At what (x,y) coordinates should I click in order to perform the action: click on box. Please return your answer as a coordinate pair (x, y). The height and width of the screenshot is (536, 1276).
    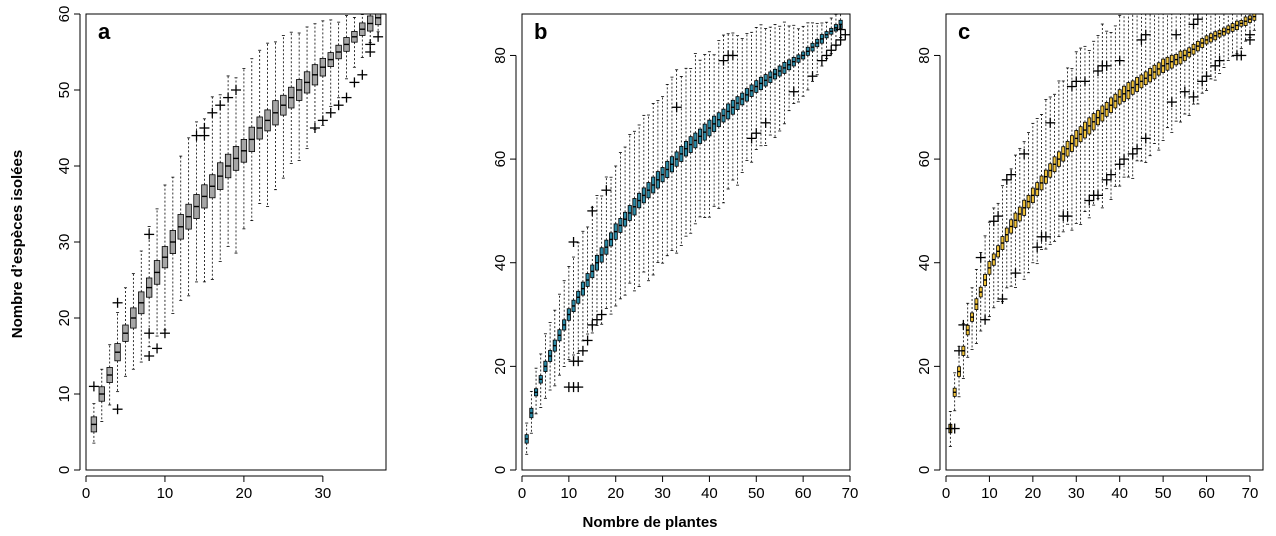
    Looking at the image, I should click on (378, 19).